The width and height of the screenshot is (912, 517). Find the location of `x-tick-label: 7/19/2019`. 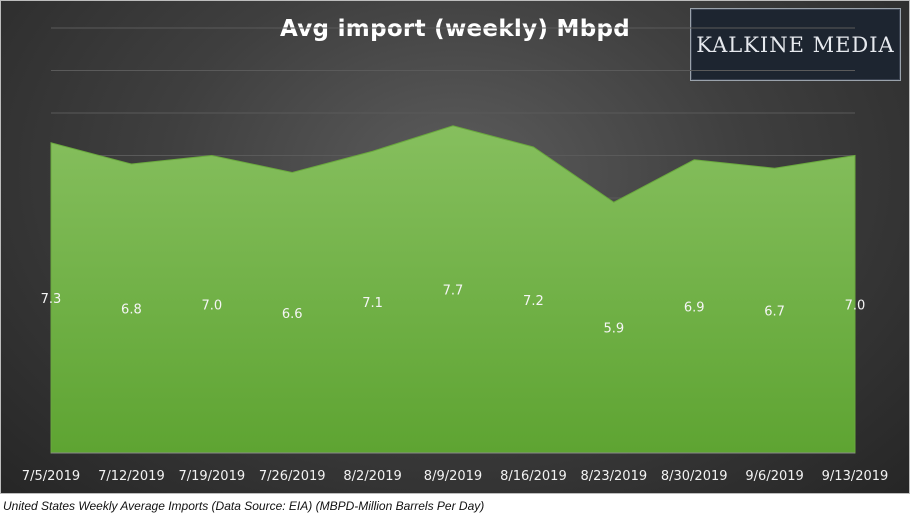

x-tick-label: 7/19/2019 is located at coordinates (211, 476).